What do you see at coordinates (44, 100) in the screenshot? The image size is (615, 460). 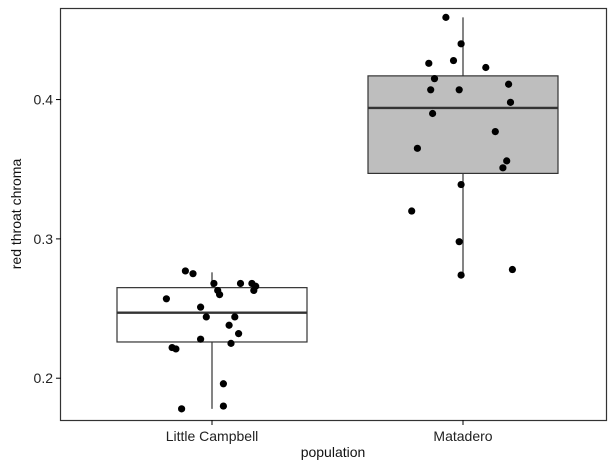 I see `y-tick-label-2: 0.4` at bounding box center [44, 100].